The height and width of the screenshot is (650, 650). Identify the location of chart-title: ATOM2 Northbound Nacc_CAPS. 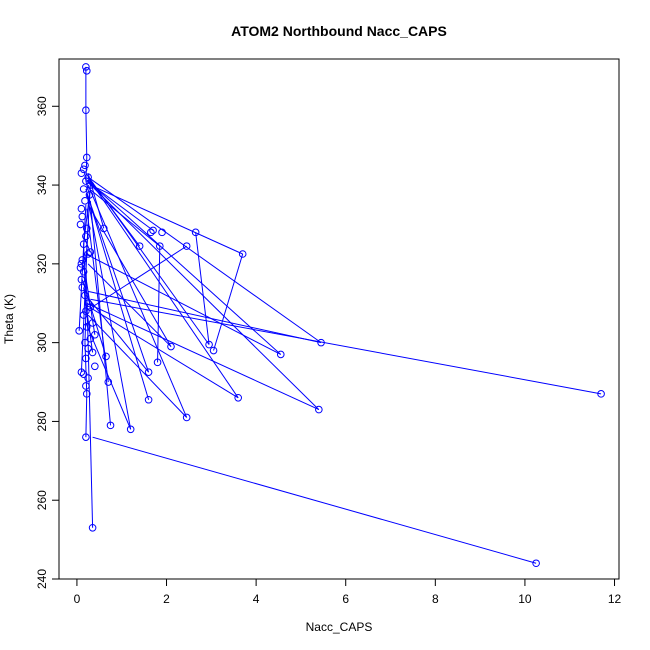
(339, 31).